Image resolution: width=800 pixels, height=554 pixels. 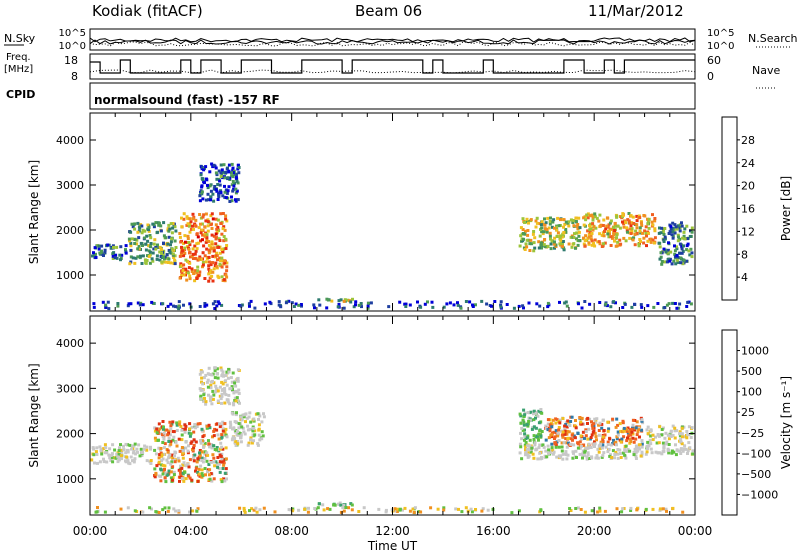 What do you see at coordinates (786, 422) in the screenshot?
I see `colorbar-label: Velocity [m s⁻¹]` at bounding box center [786, 422].